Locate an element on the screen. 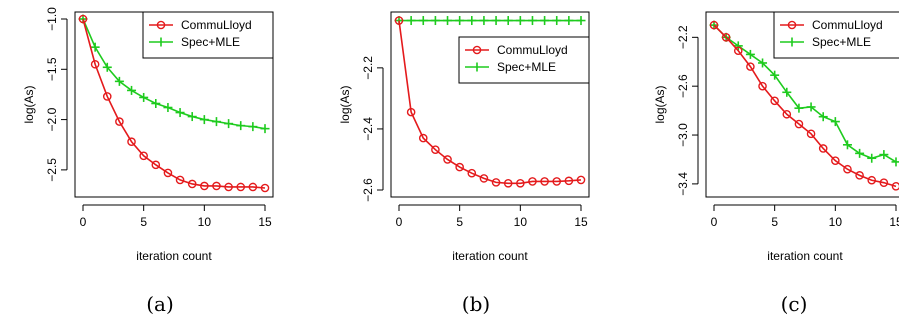 The width and height of the screenshot is (899, 322). legend-swatch-marker is located at coordinates (477, 50).